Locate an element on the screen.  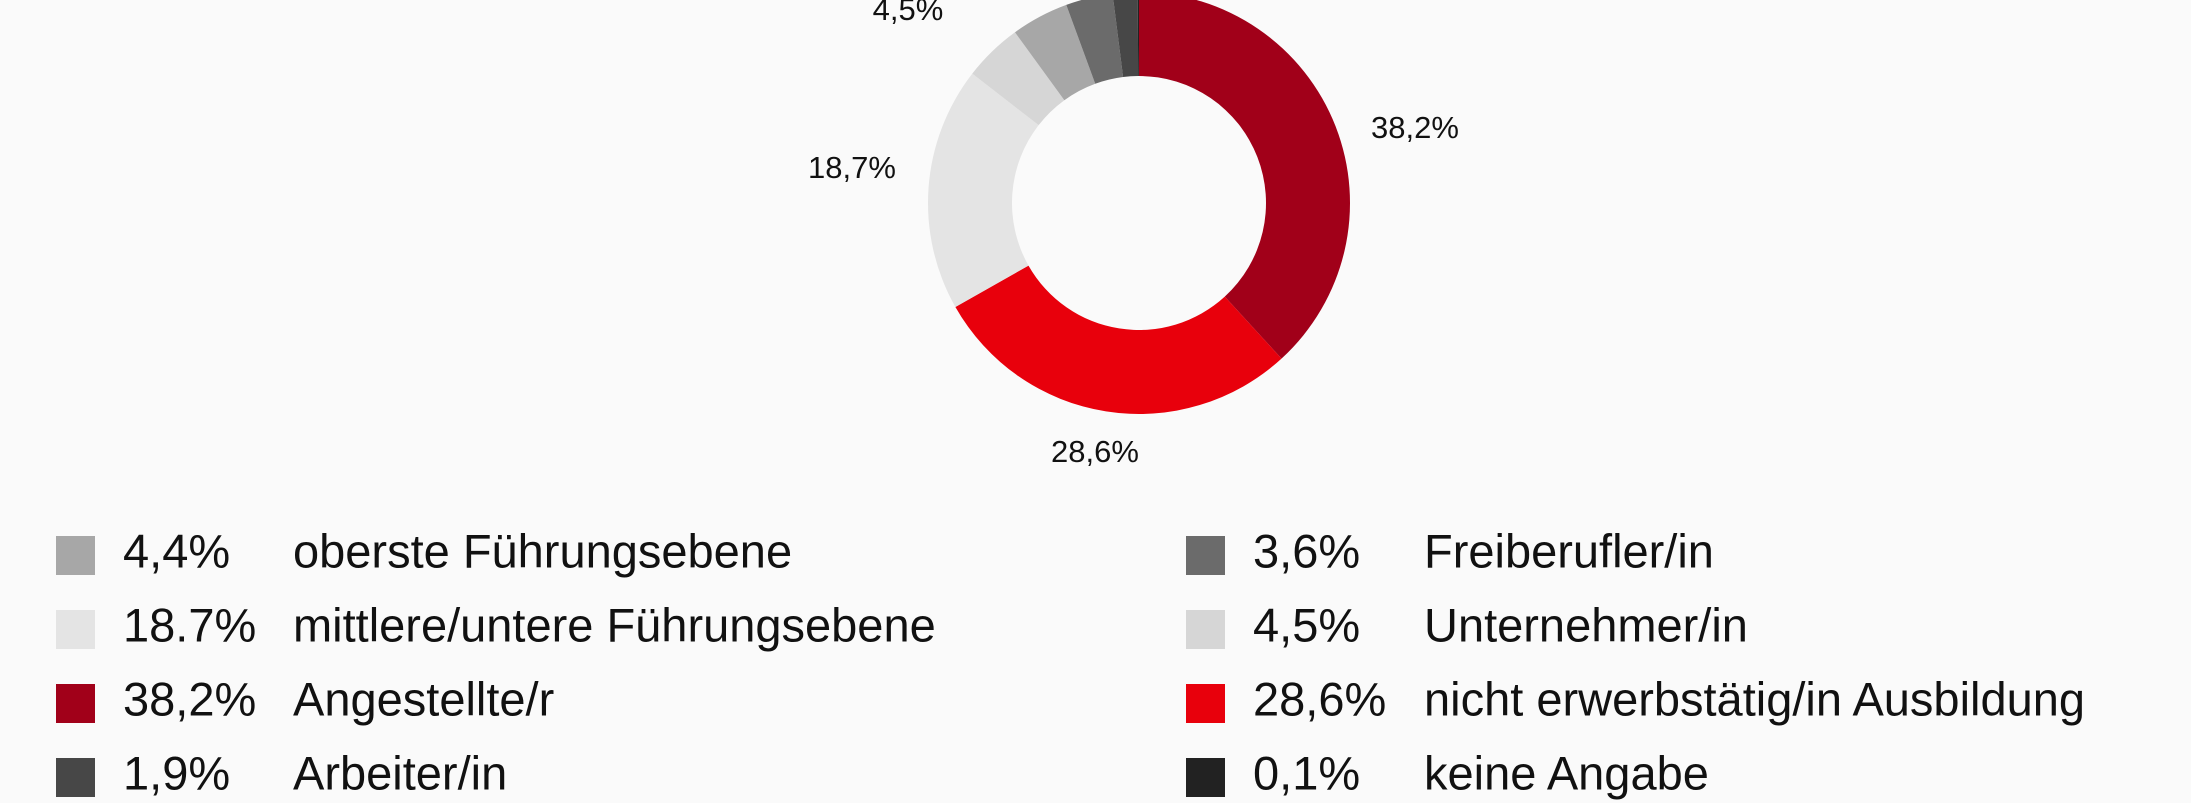
data-label: 38,2% is located at coordinates (1415, 127).